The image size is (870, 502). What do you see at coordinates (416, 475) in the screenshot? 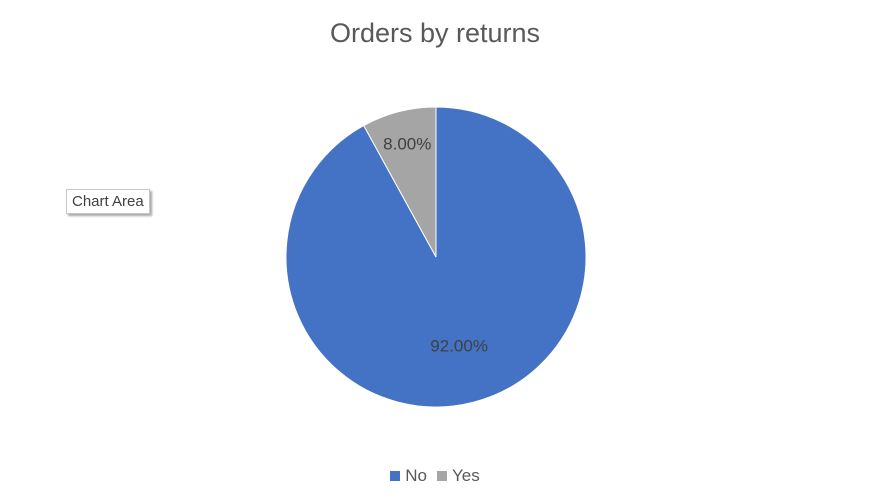
I see `legend-label-no: No` at bounding box center [416, 475].